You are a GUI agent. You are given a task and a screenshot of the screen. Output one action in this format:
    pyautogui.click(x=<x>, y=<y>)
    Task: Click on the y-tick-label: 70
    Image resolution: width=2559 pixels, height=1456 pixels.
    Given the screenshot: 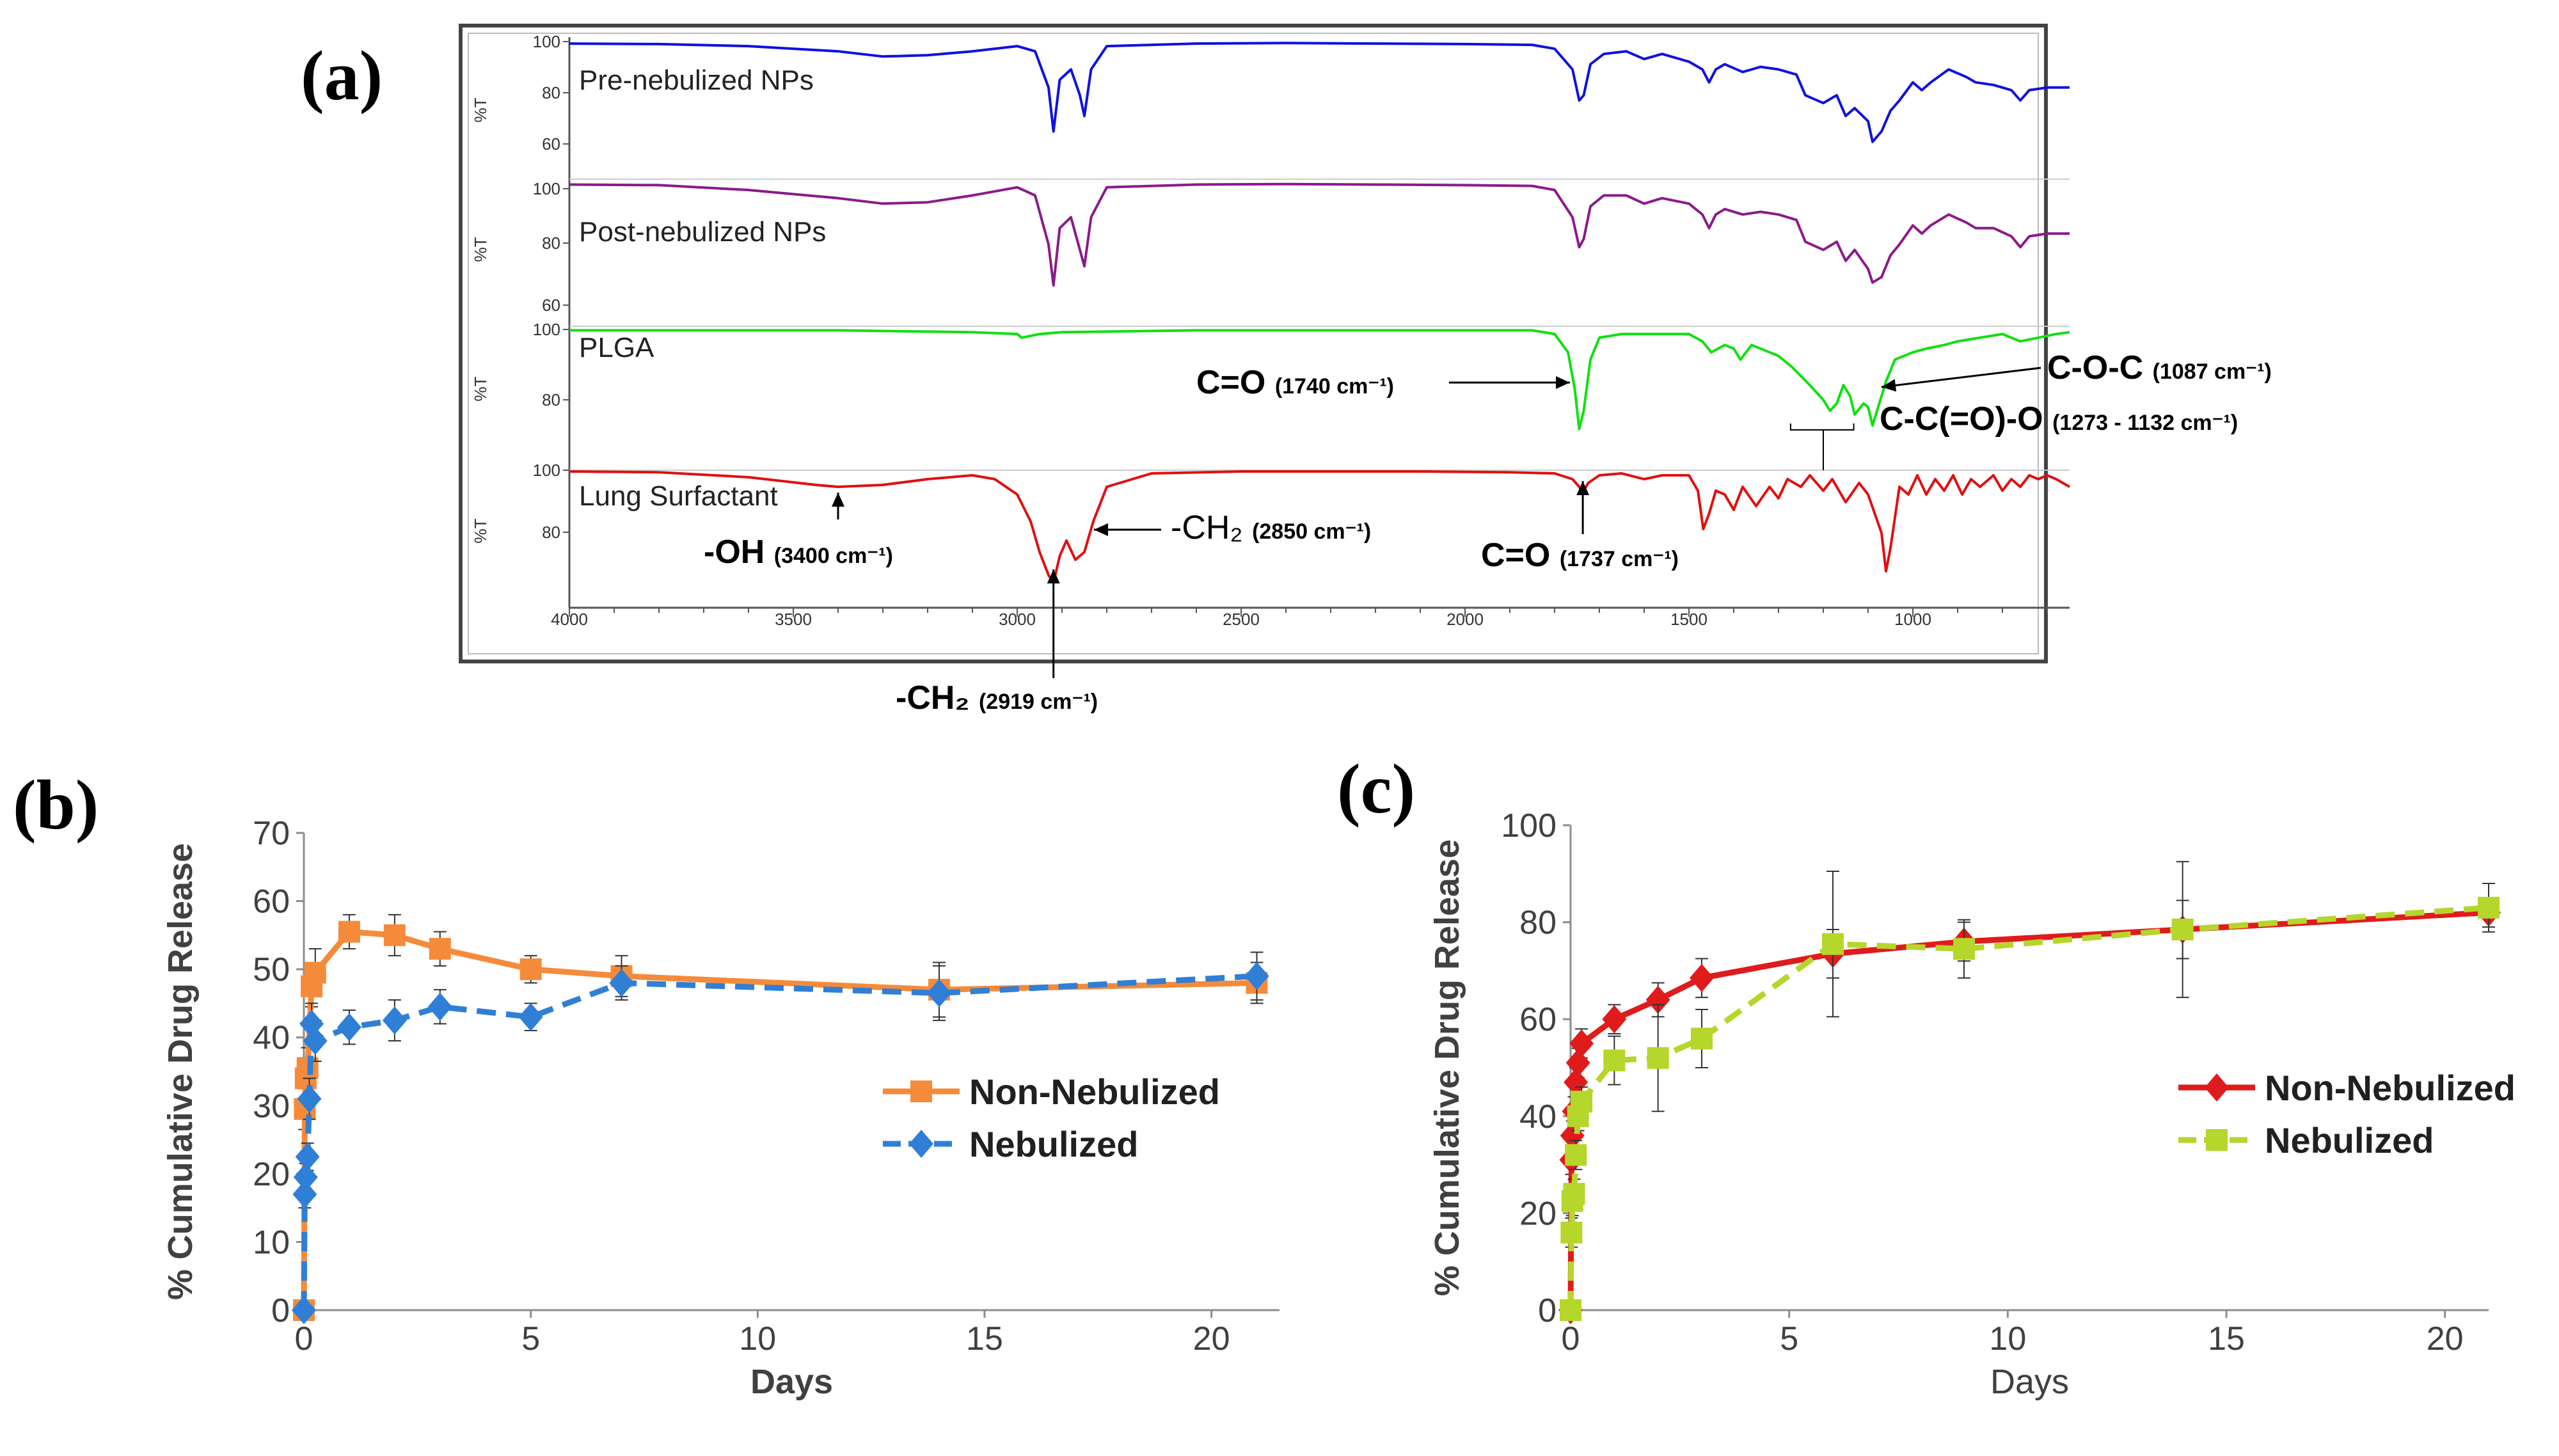 What is the action you would take?
    pyautogui.click(x=271, y=834)
    